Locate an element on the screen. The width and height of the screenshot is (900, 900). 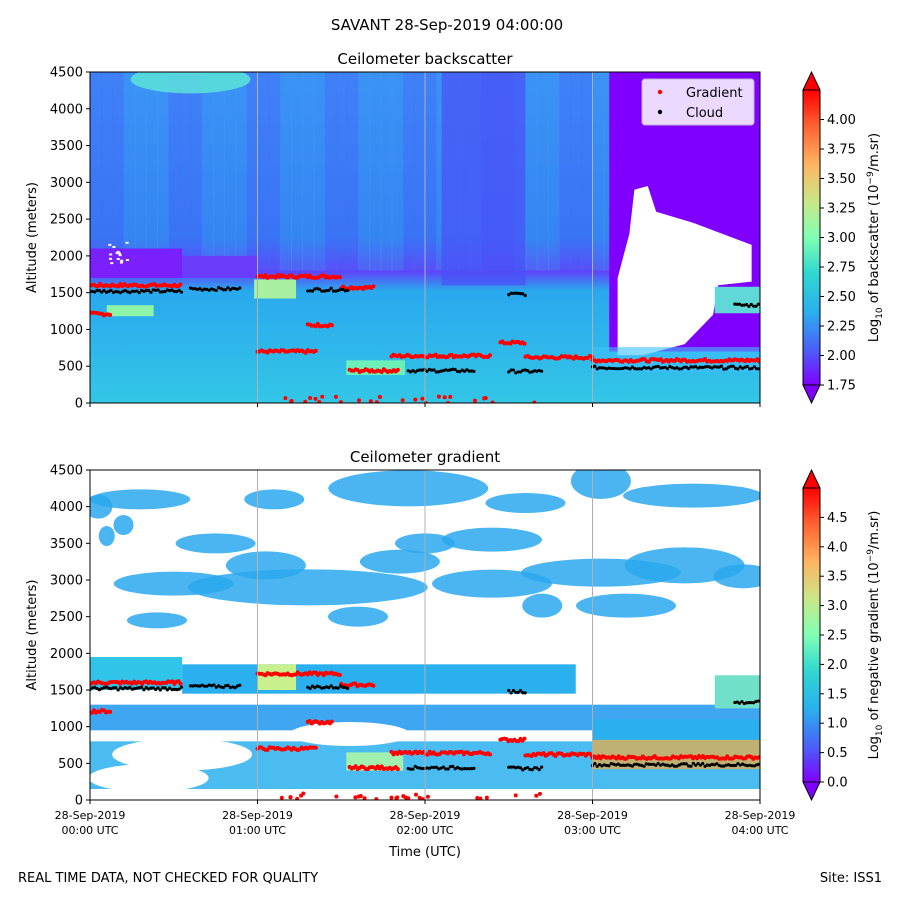
backscatter-layer-patch is located at coordinates (275, 289).